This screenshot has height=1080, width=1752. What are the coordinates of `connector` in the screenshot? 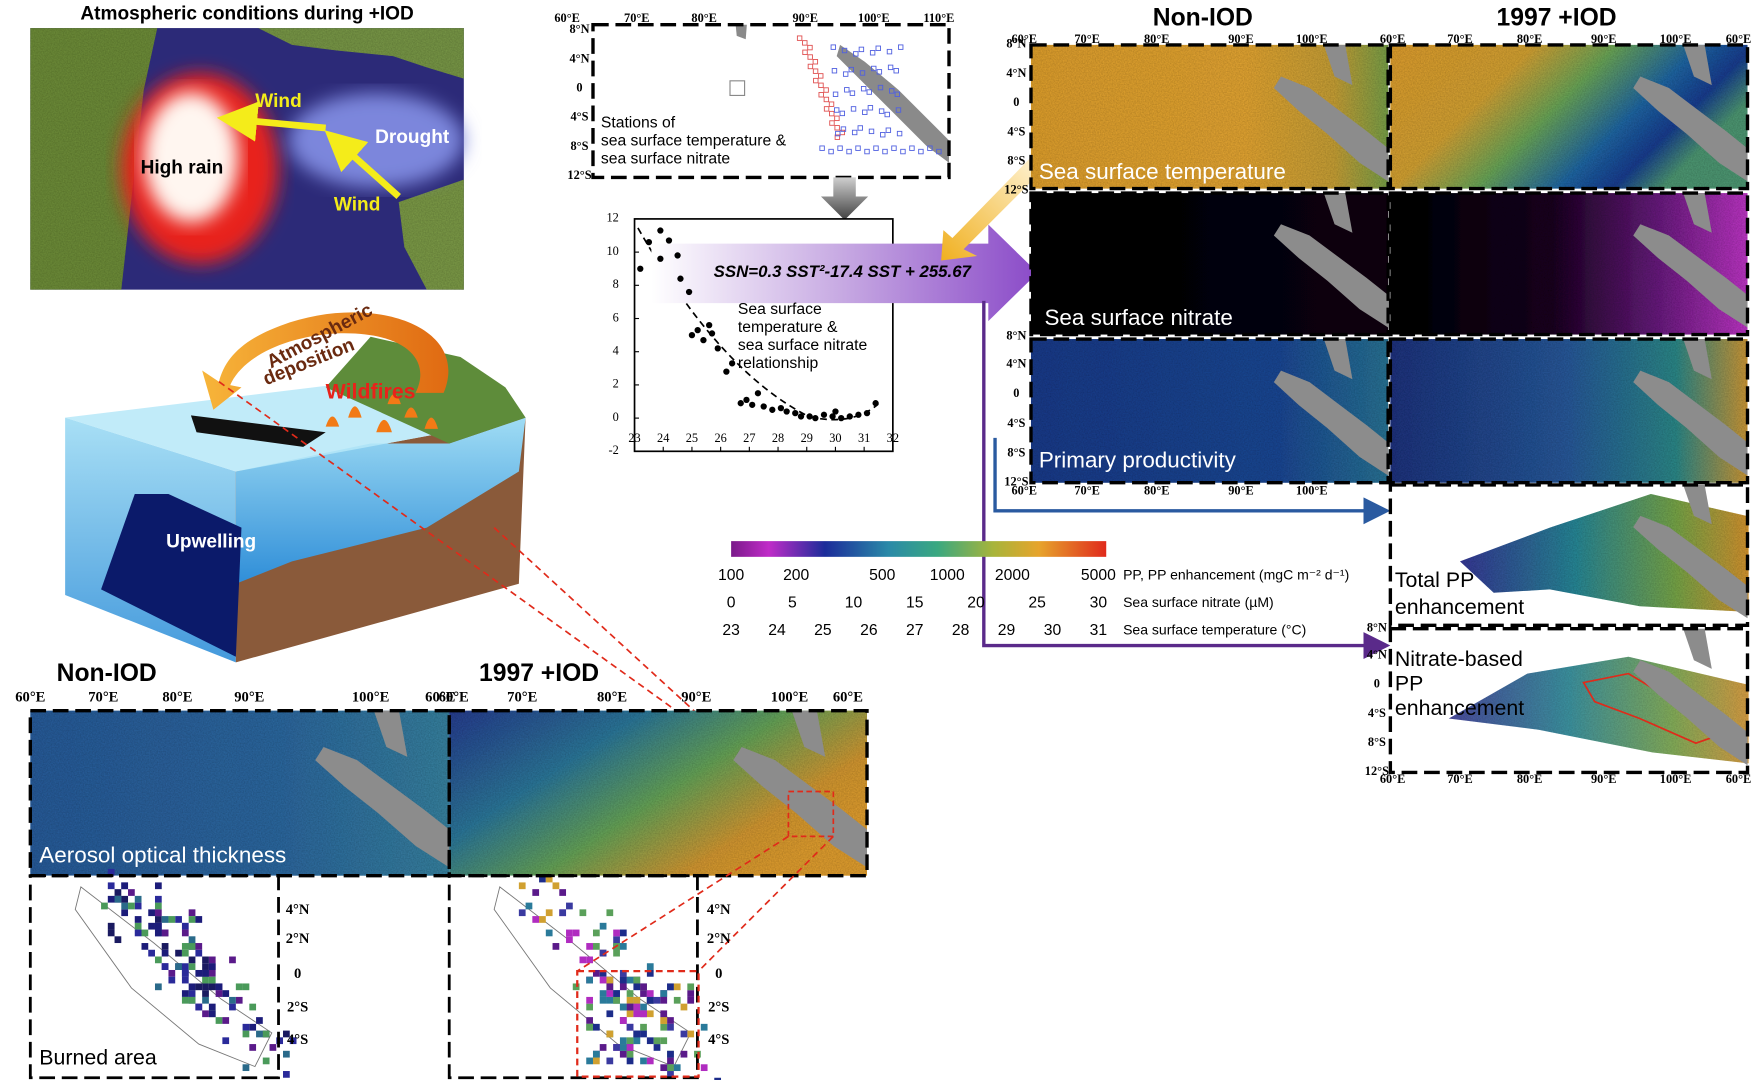 It's located at (1186, 480).